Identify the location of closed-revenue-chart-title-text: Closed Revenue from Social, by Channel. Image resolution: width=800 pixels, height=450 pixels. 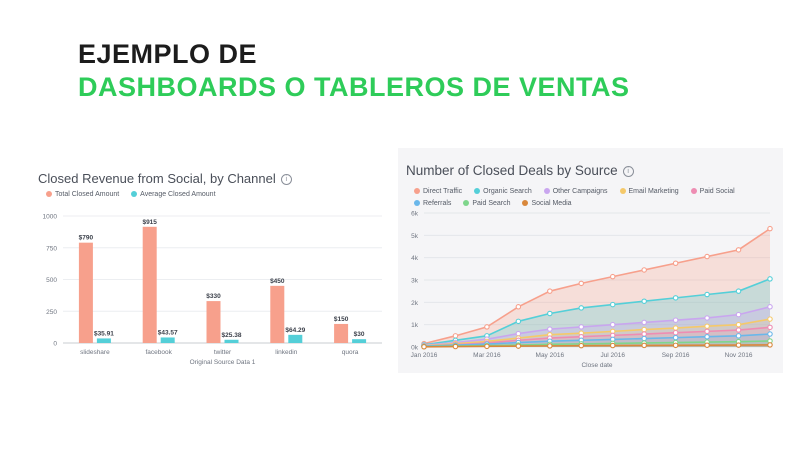
(157, 178).